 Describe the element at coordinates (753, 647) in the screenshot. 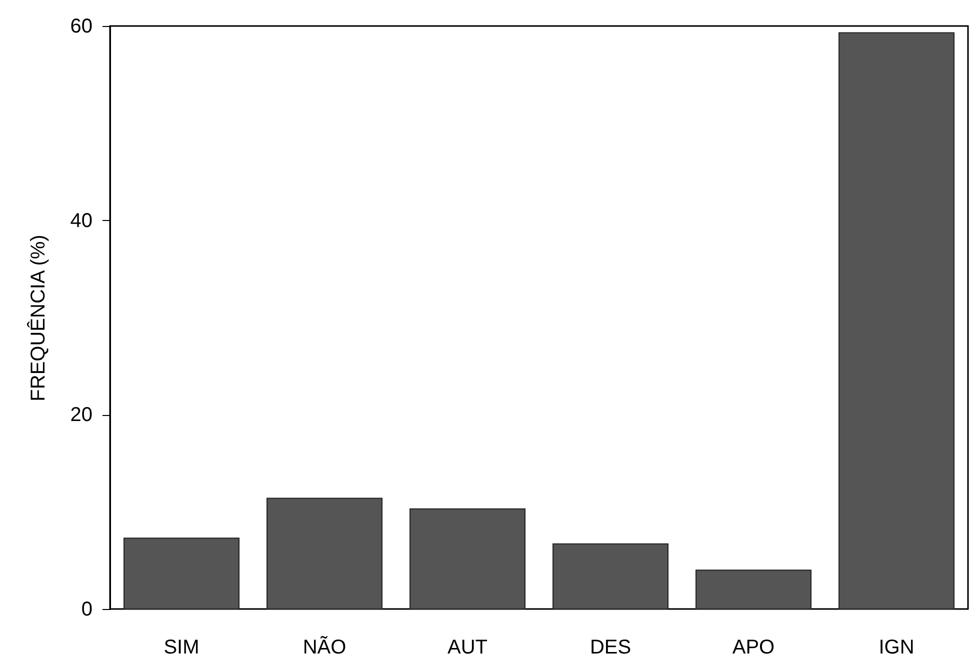

I see `x-tick-label: APO` at that location.